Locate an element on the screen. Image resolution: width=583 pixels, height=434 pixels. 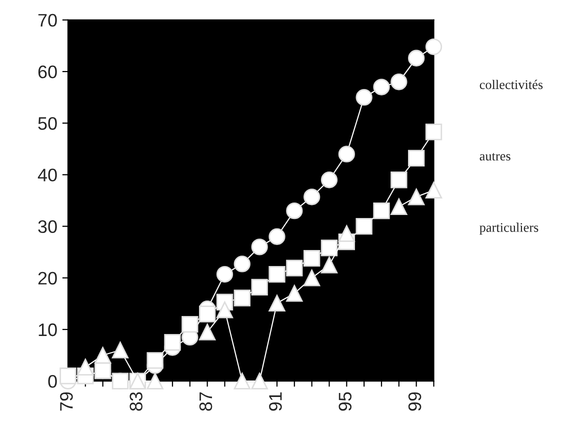
text: autres is located at coordinates (495, 156).